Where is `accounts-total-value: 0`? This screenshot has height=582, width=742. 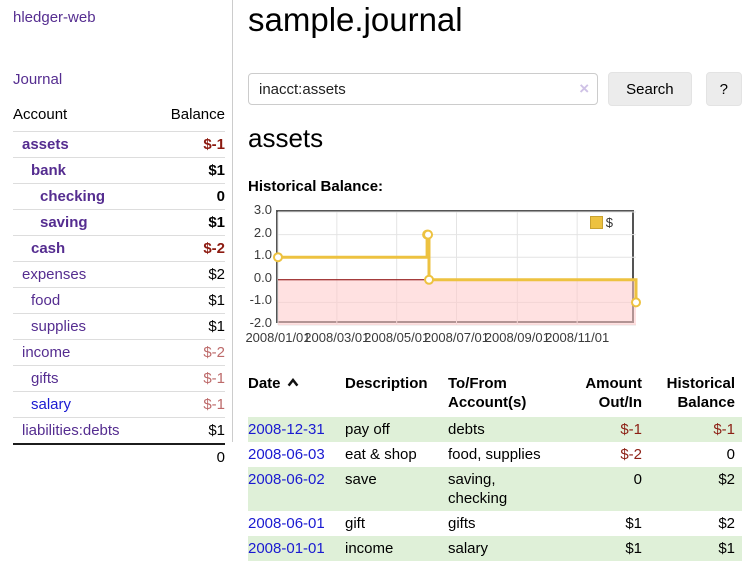 accounts-total-value: 0 is located at coordinates (189, 456).